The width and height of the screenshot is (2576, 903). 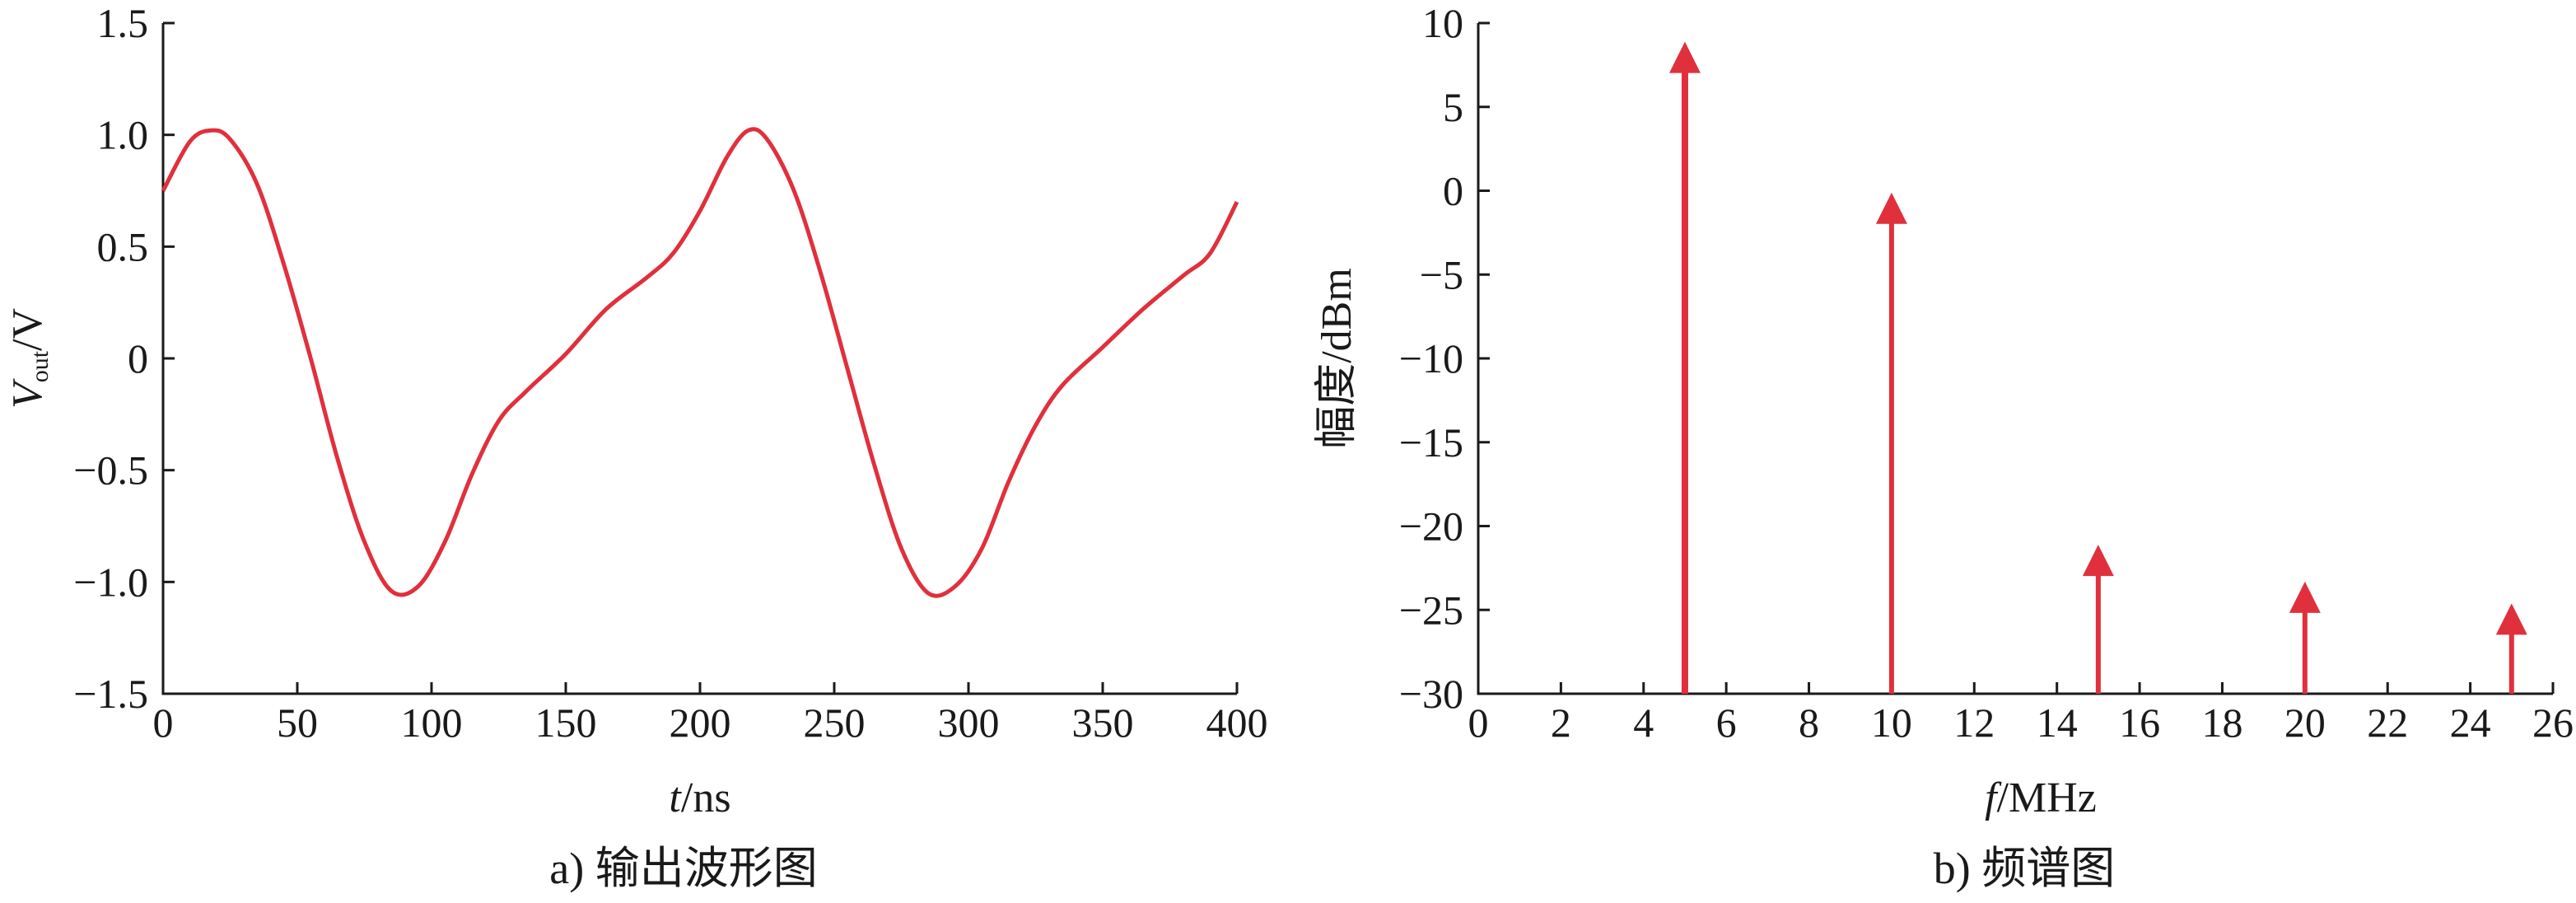 I want to click on waveform-x-axis-label: t/ns, so click(x=699, y=797).